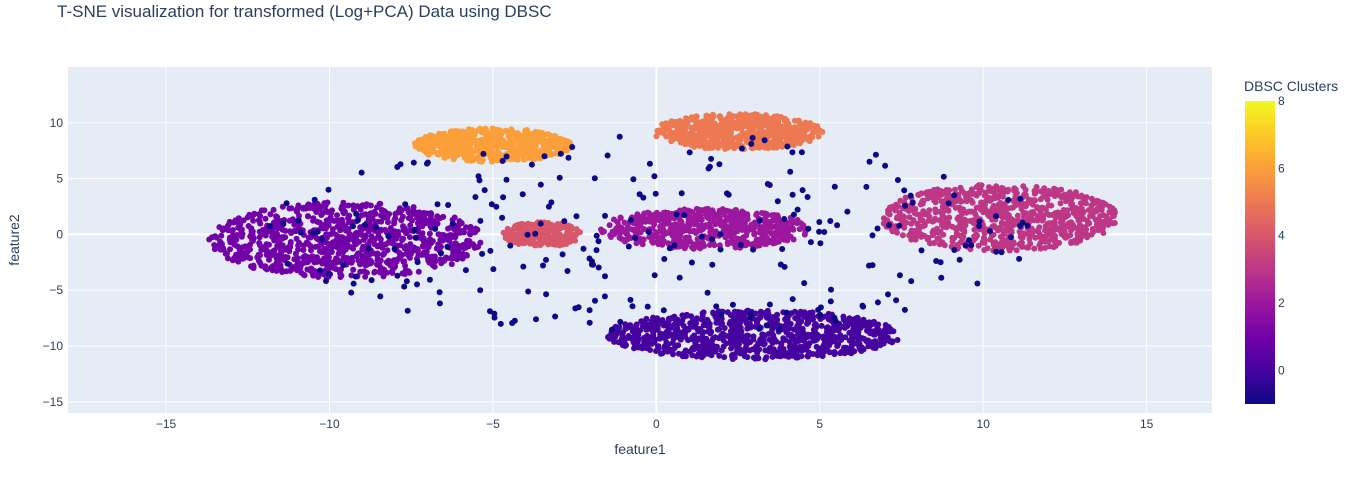 Image resolution: width=1371 pixels, height=486 pixels. I want to click on colorbar-tick-label: 0, so click(1281, 370).